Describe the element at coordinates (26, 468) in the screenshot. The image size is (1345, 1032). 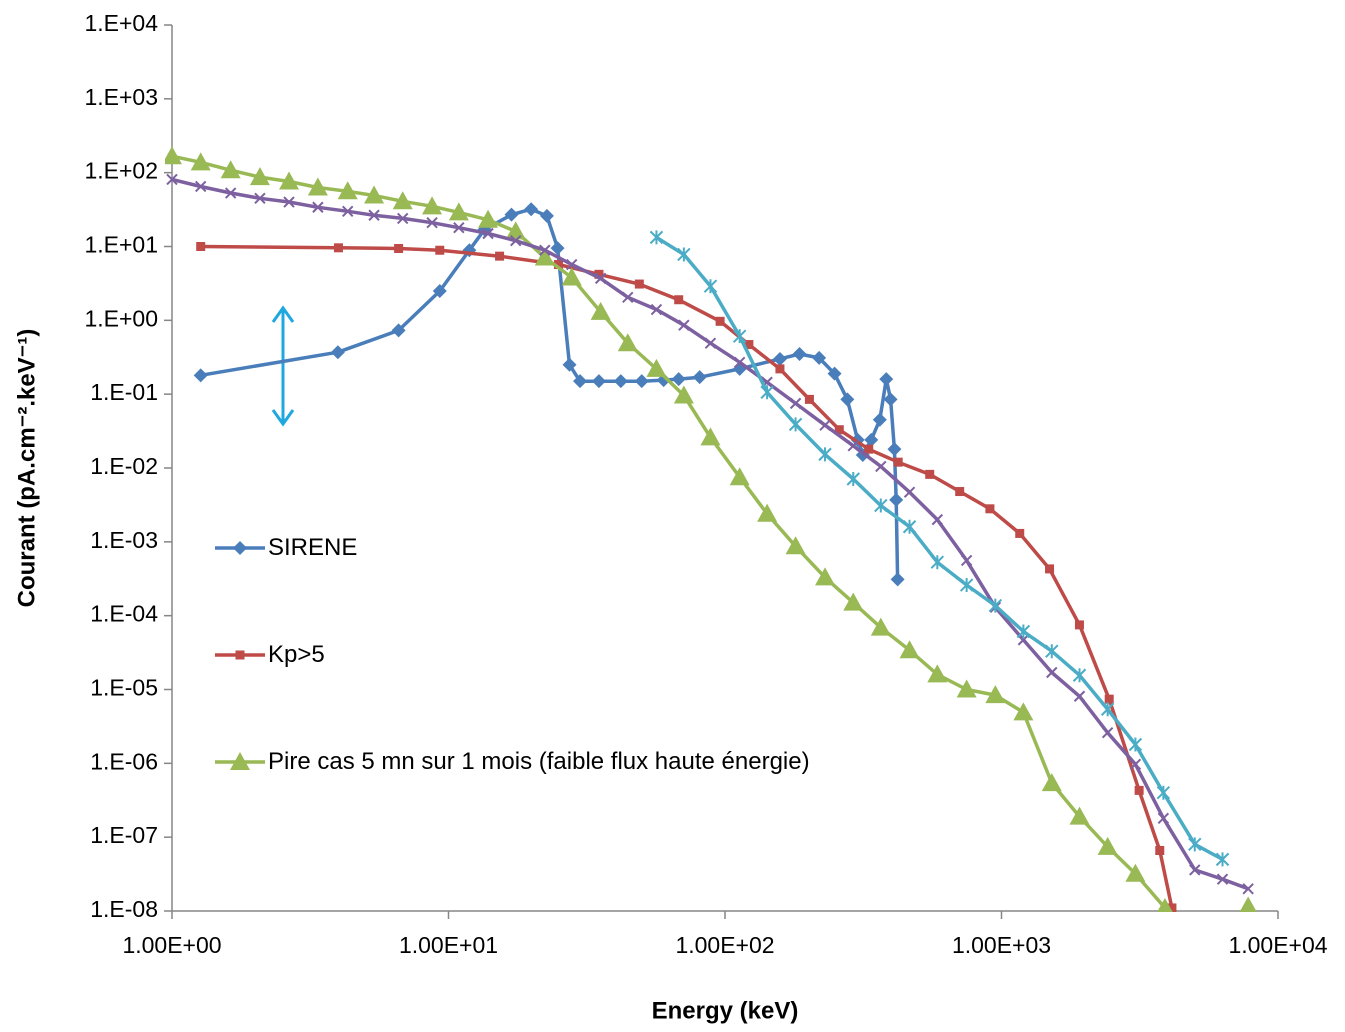
I see `y-axis-title: Courant (pA.cm⁻².keV⁻¹)` at that location.